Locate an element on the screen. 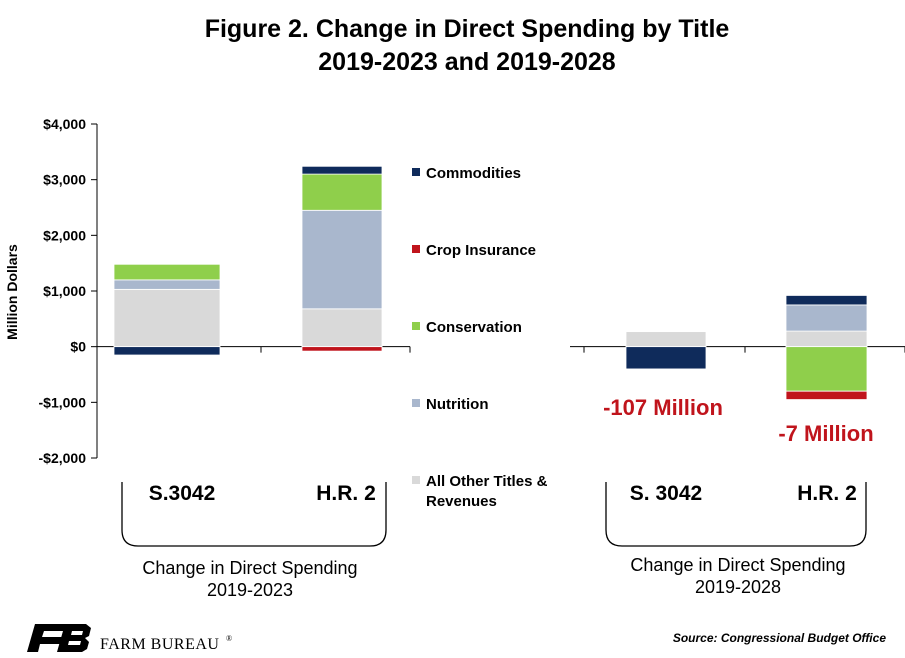  annotations: -107 Million -7 Million is located at coordinates (738, 420).